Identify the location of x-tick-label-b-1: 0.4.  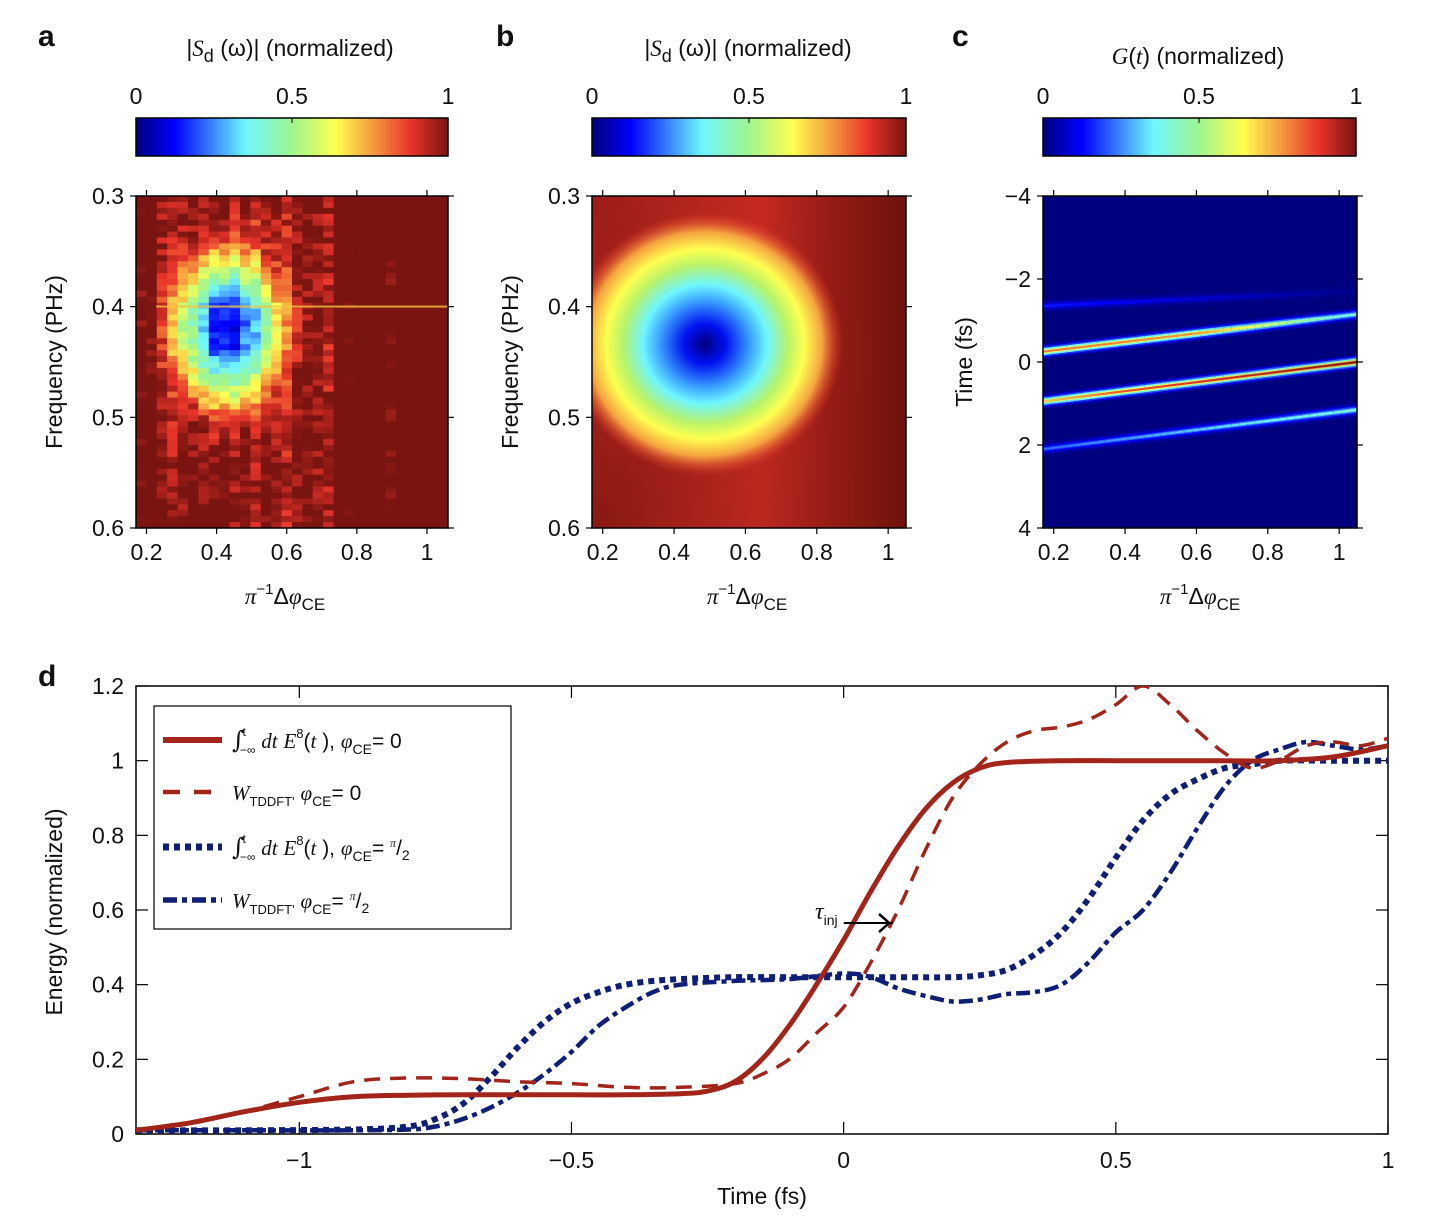
(674, 552).